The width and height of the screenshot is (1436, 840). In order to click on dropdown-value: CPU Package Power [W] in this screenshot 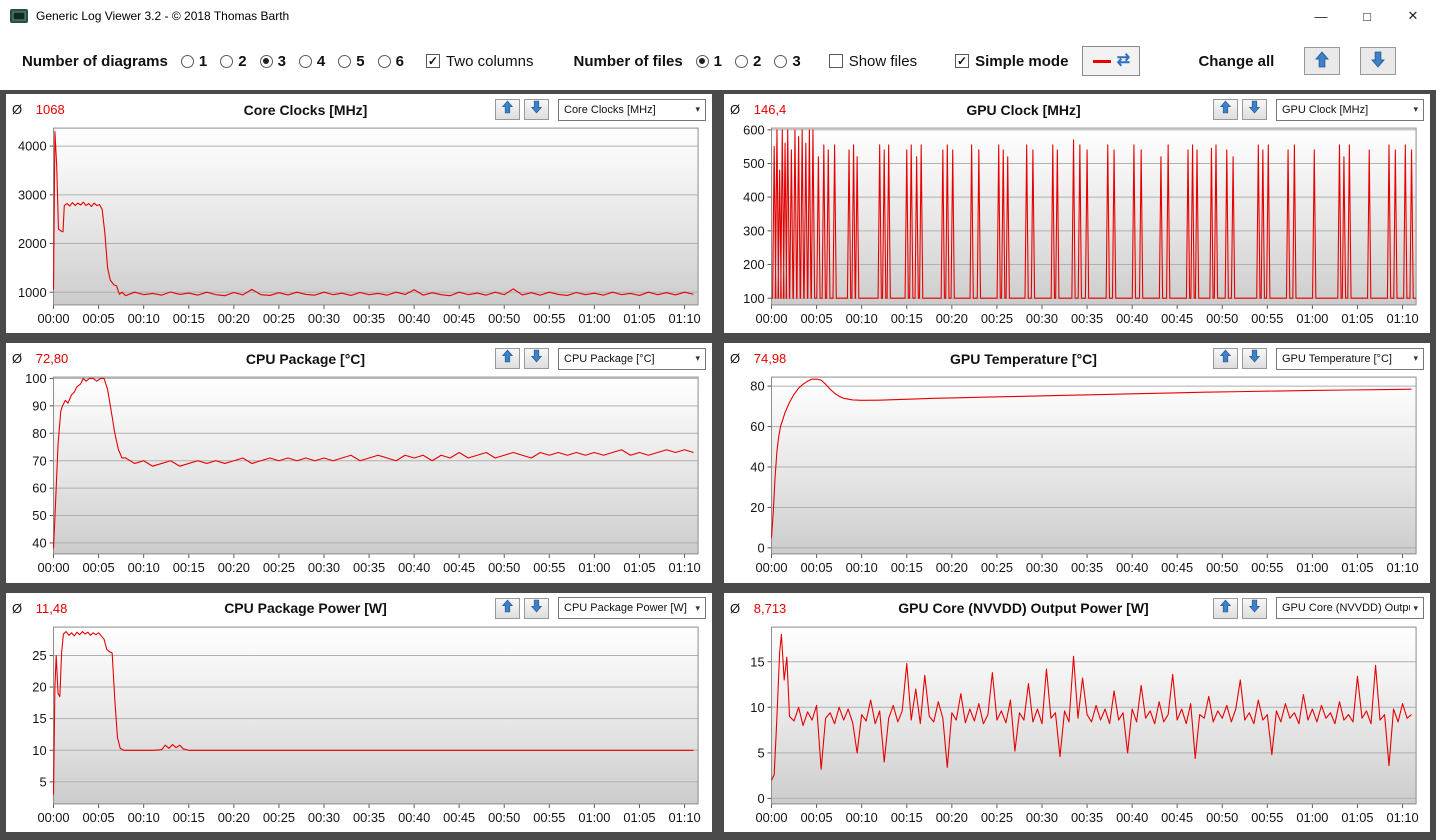, I will do `click(625, 608)`.